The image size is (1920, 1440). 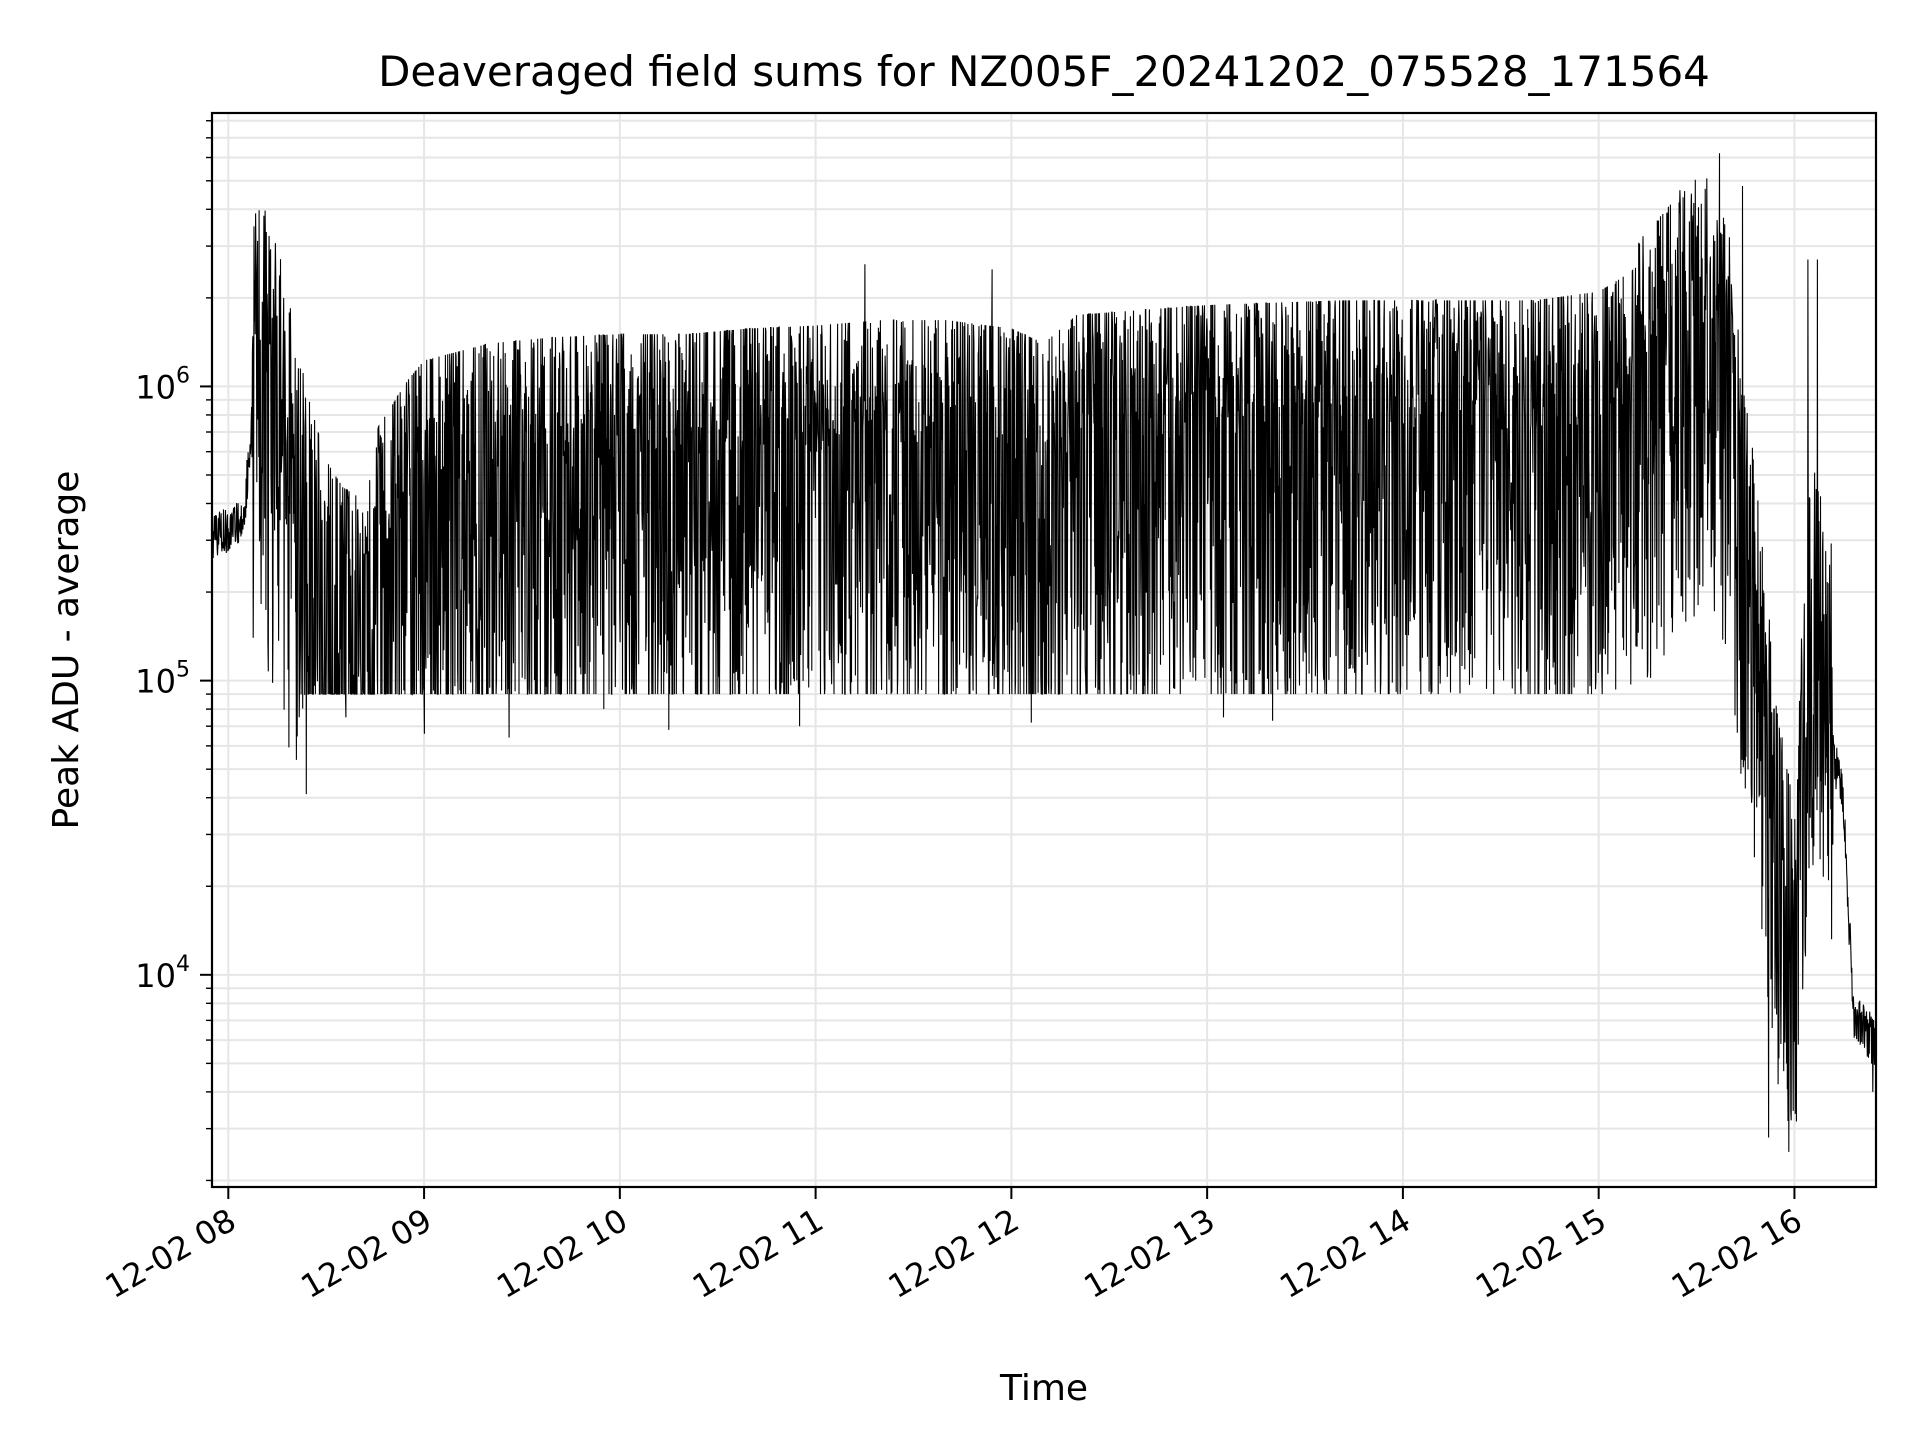 What do you see at coordinates (66, 650) in the screenshot?
I see `y-axis-label: Peak ADU - average` at bounding box center [66, 650].